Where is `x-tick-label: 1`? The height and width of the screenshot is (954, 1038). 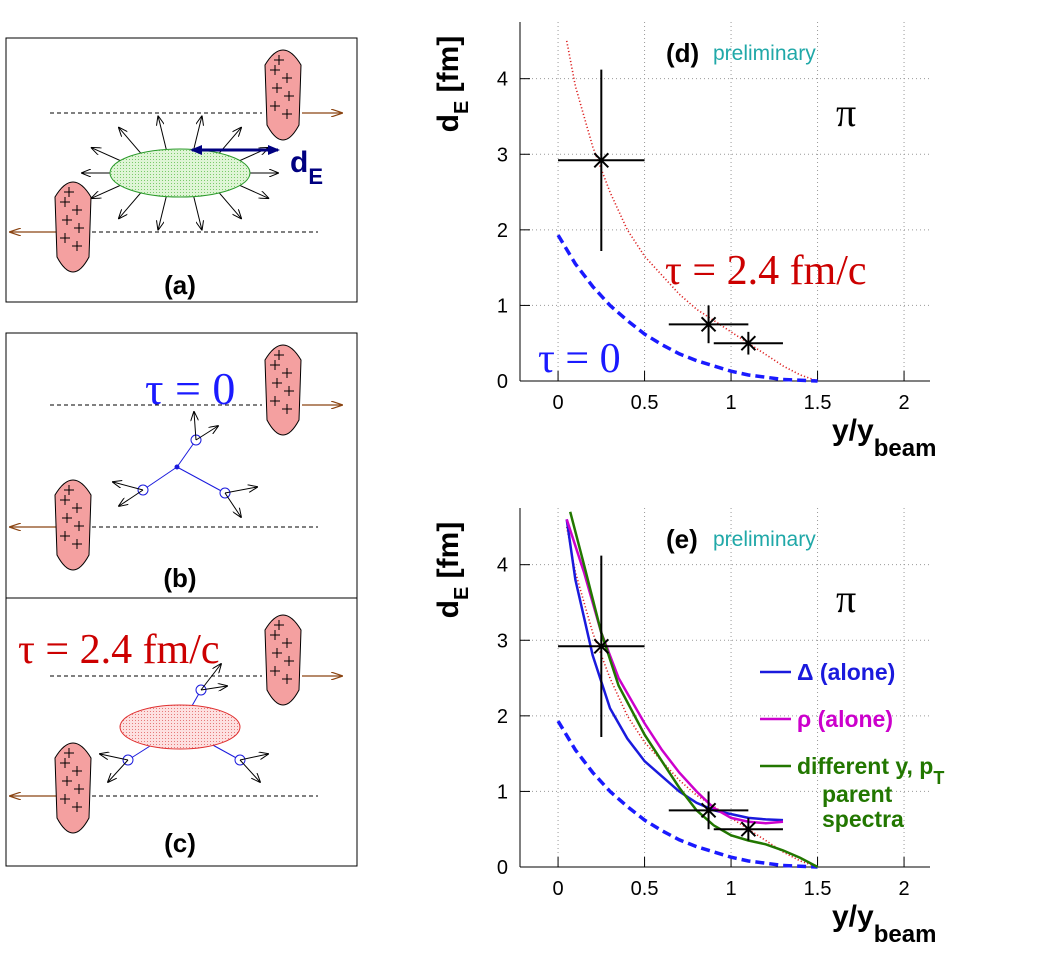 x-tick-label: 1 is located at coordinates (730, 403).